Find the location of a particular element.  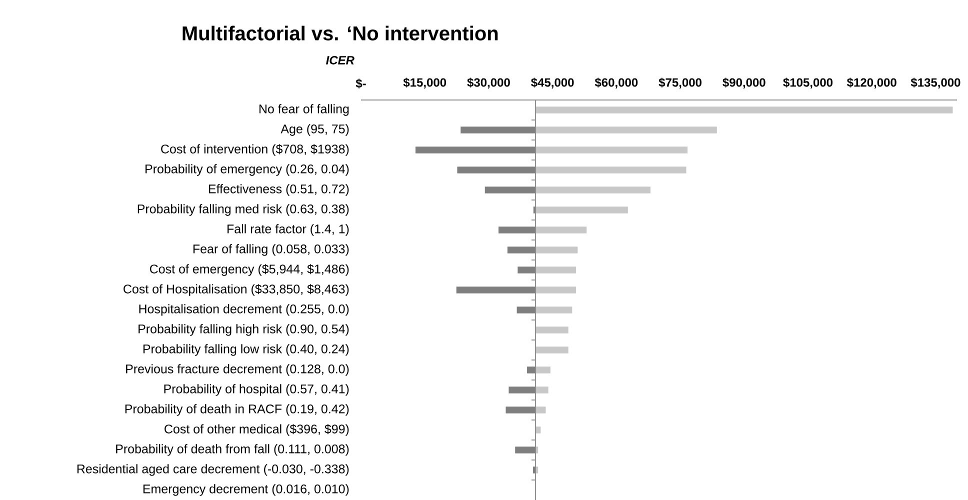

y-tick-label: Probability of hospital (0.57, 0.41) is located at coordinates (256, 390).